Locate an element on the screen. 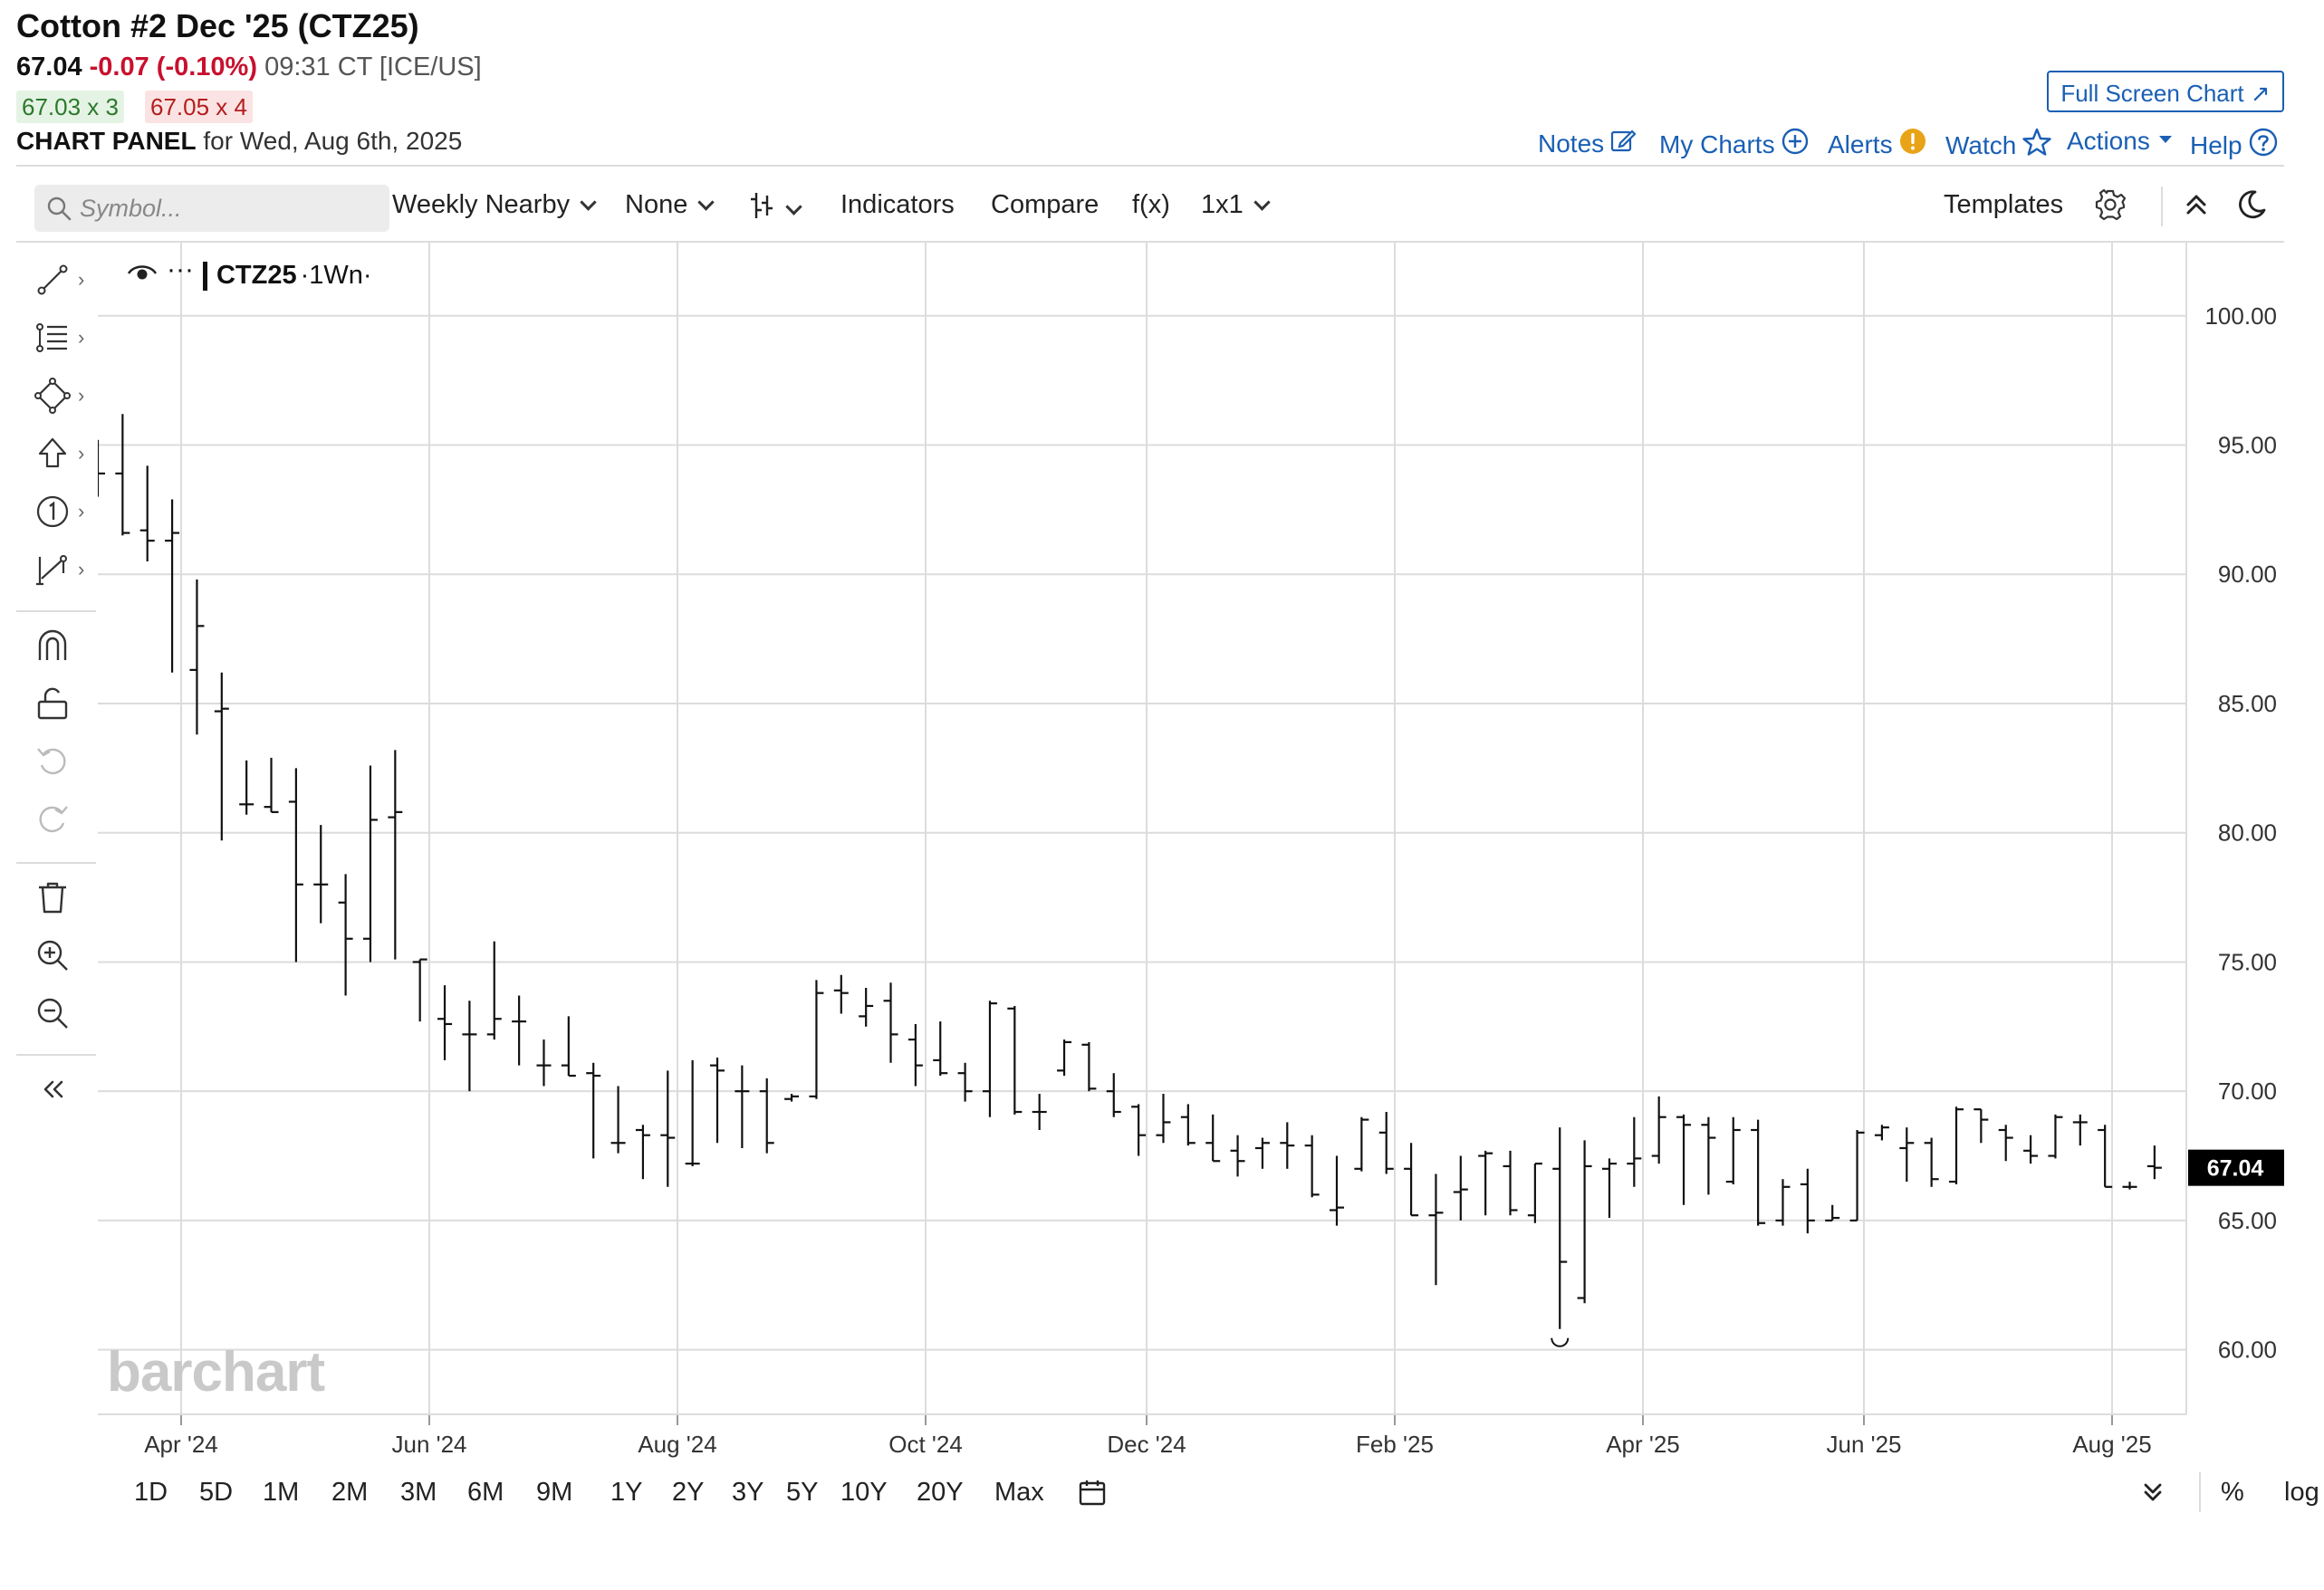 This screenshot has width=2324, height=1590. range-button-6m: 6M is located at coordinates (486, 1492).